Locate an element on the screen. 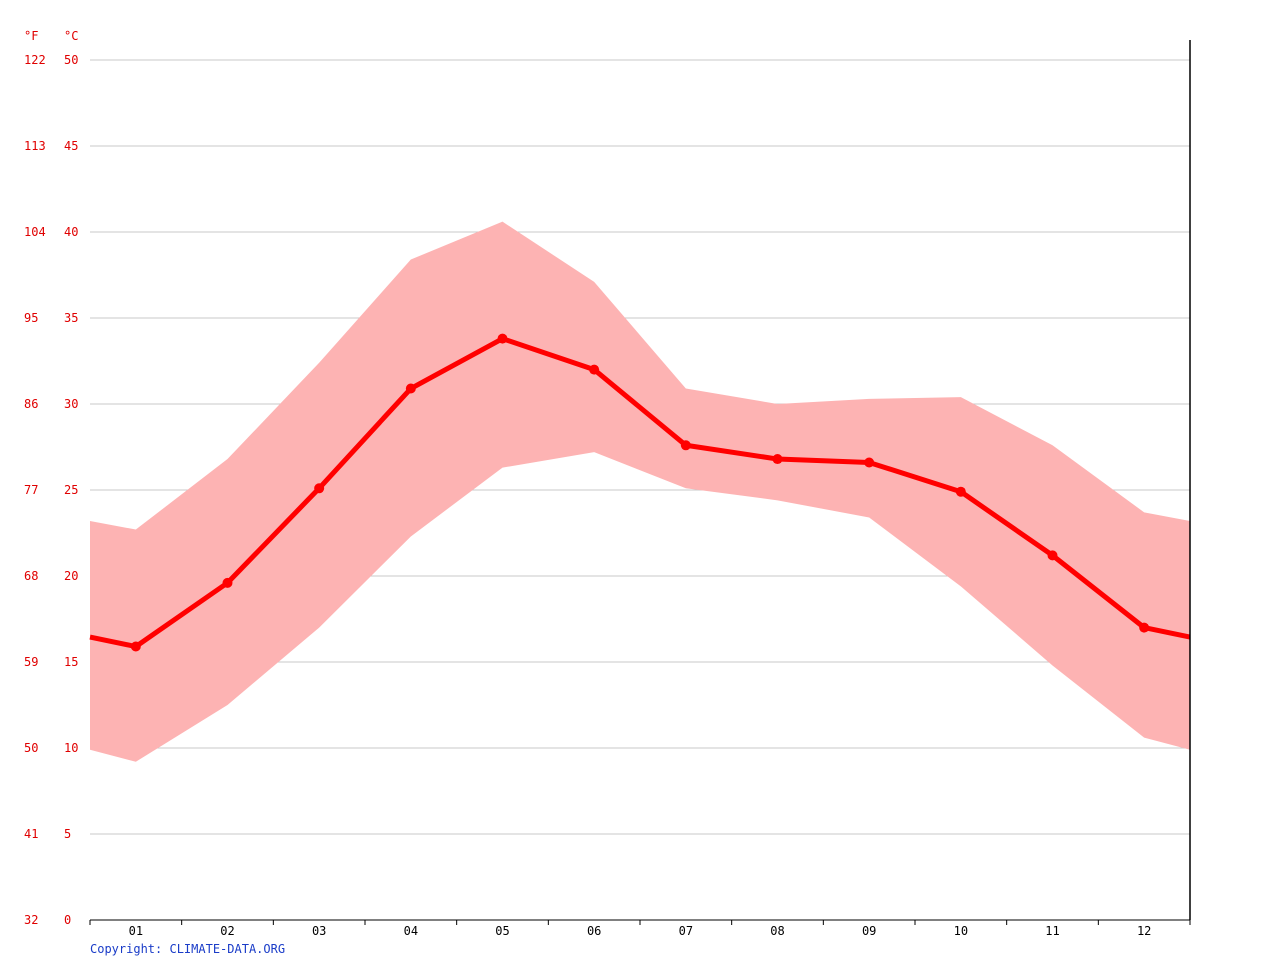  x-tick-label: 03 is located at coordinates (319, 931).